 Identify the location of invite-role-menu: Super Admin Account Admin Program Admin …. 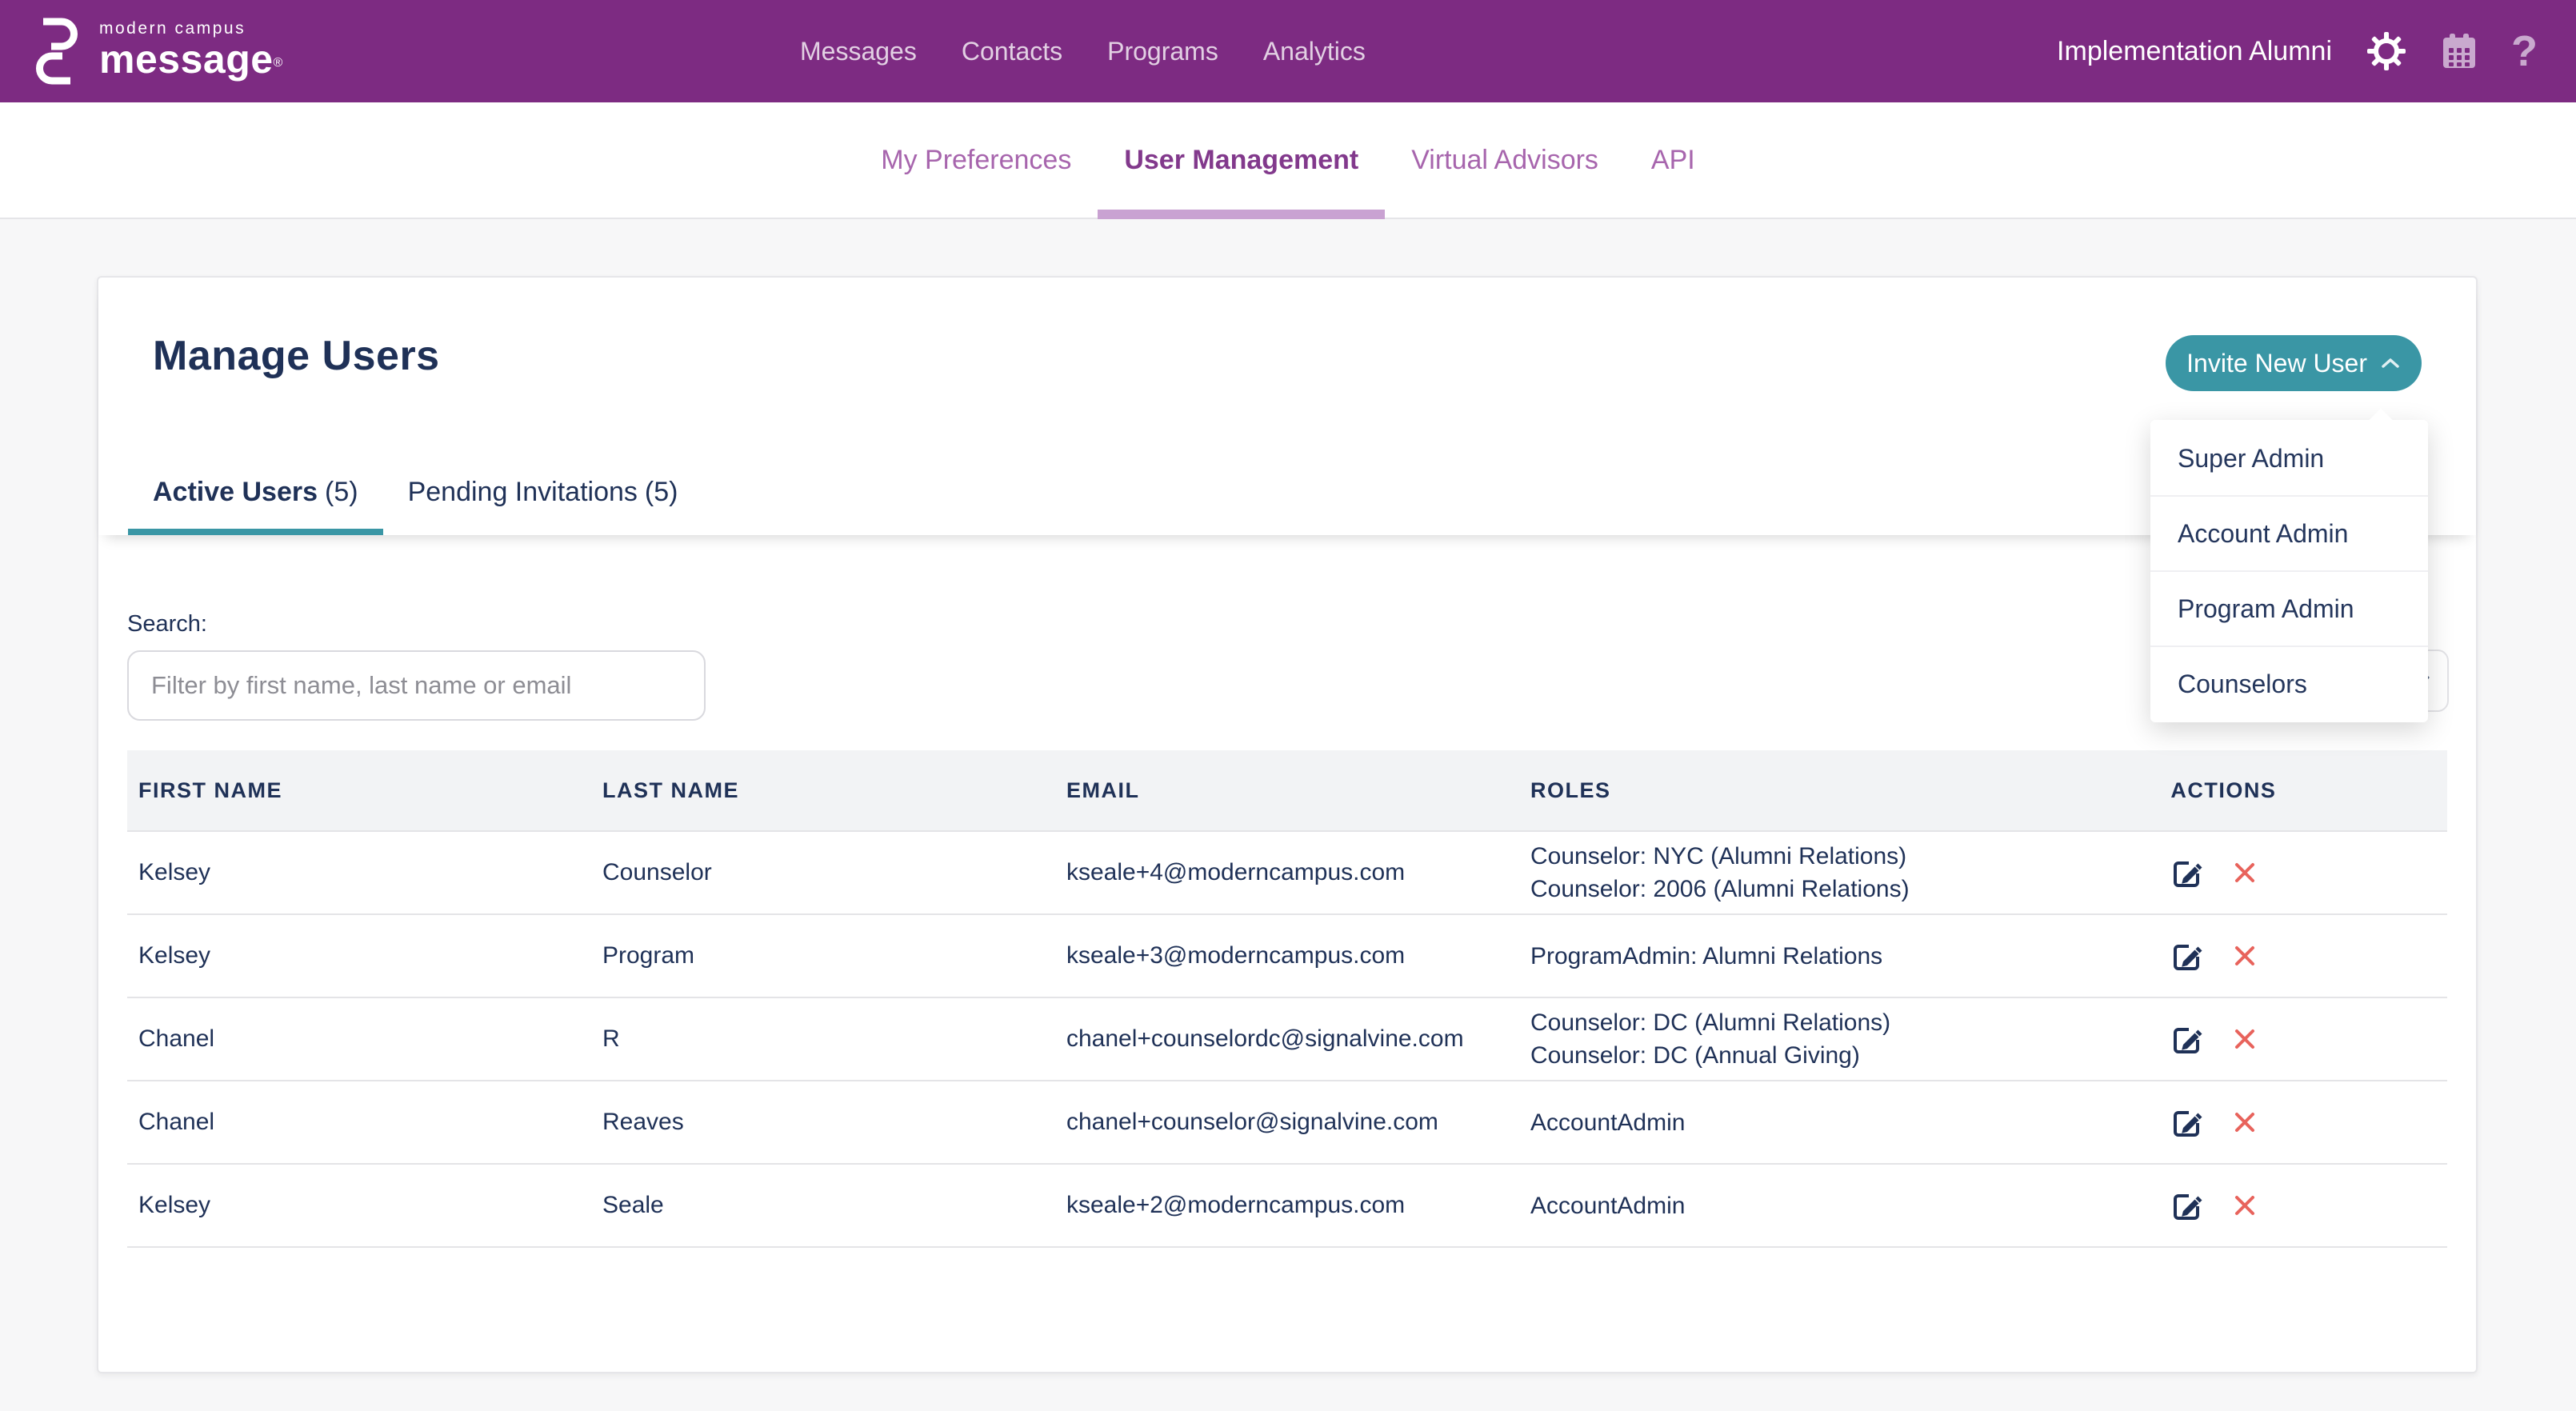
(2289, 565).